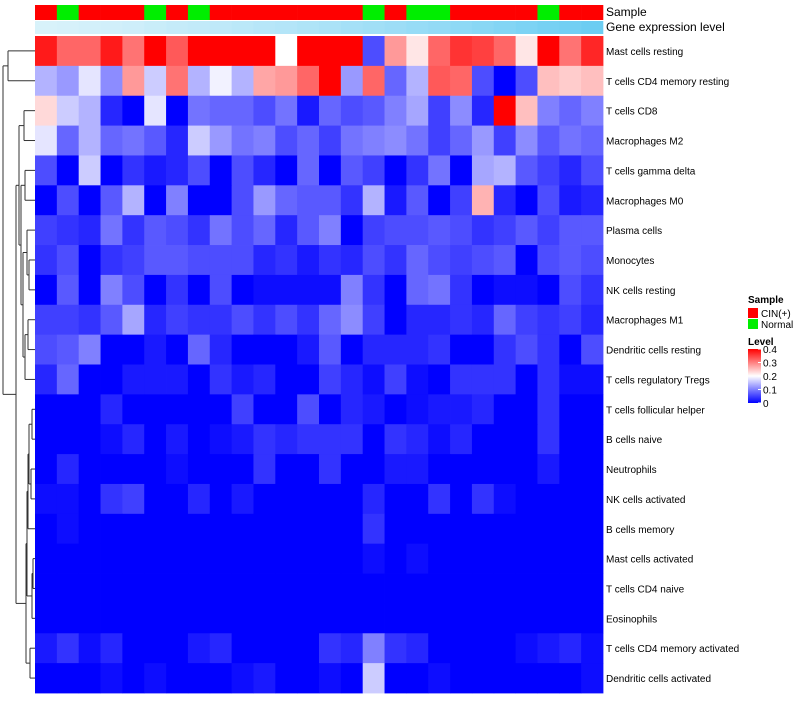  What do you see at coordinates (753, 313) in the screenshot?
I see `legend-sample-swatch` at bounding box center [753, 313].